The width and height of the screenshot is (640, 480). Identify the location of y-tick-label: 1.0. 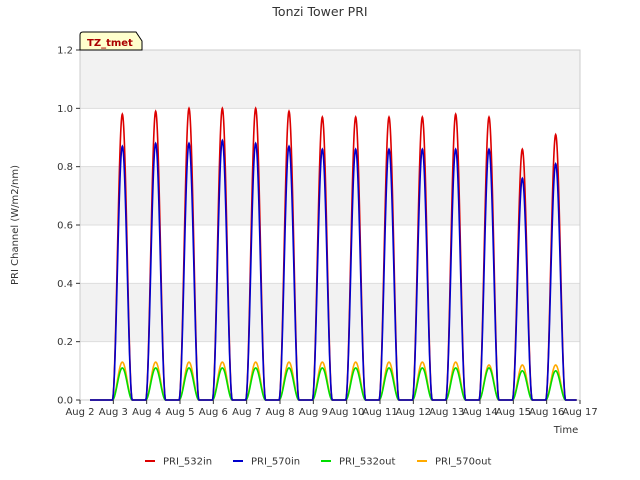
(65, 109).